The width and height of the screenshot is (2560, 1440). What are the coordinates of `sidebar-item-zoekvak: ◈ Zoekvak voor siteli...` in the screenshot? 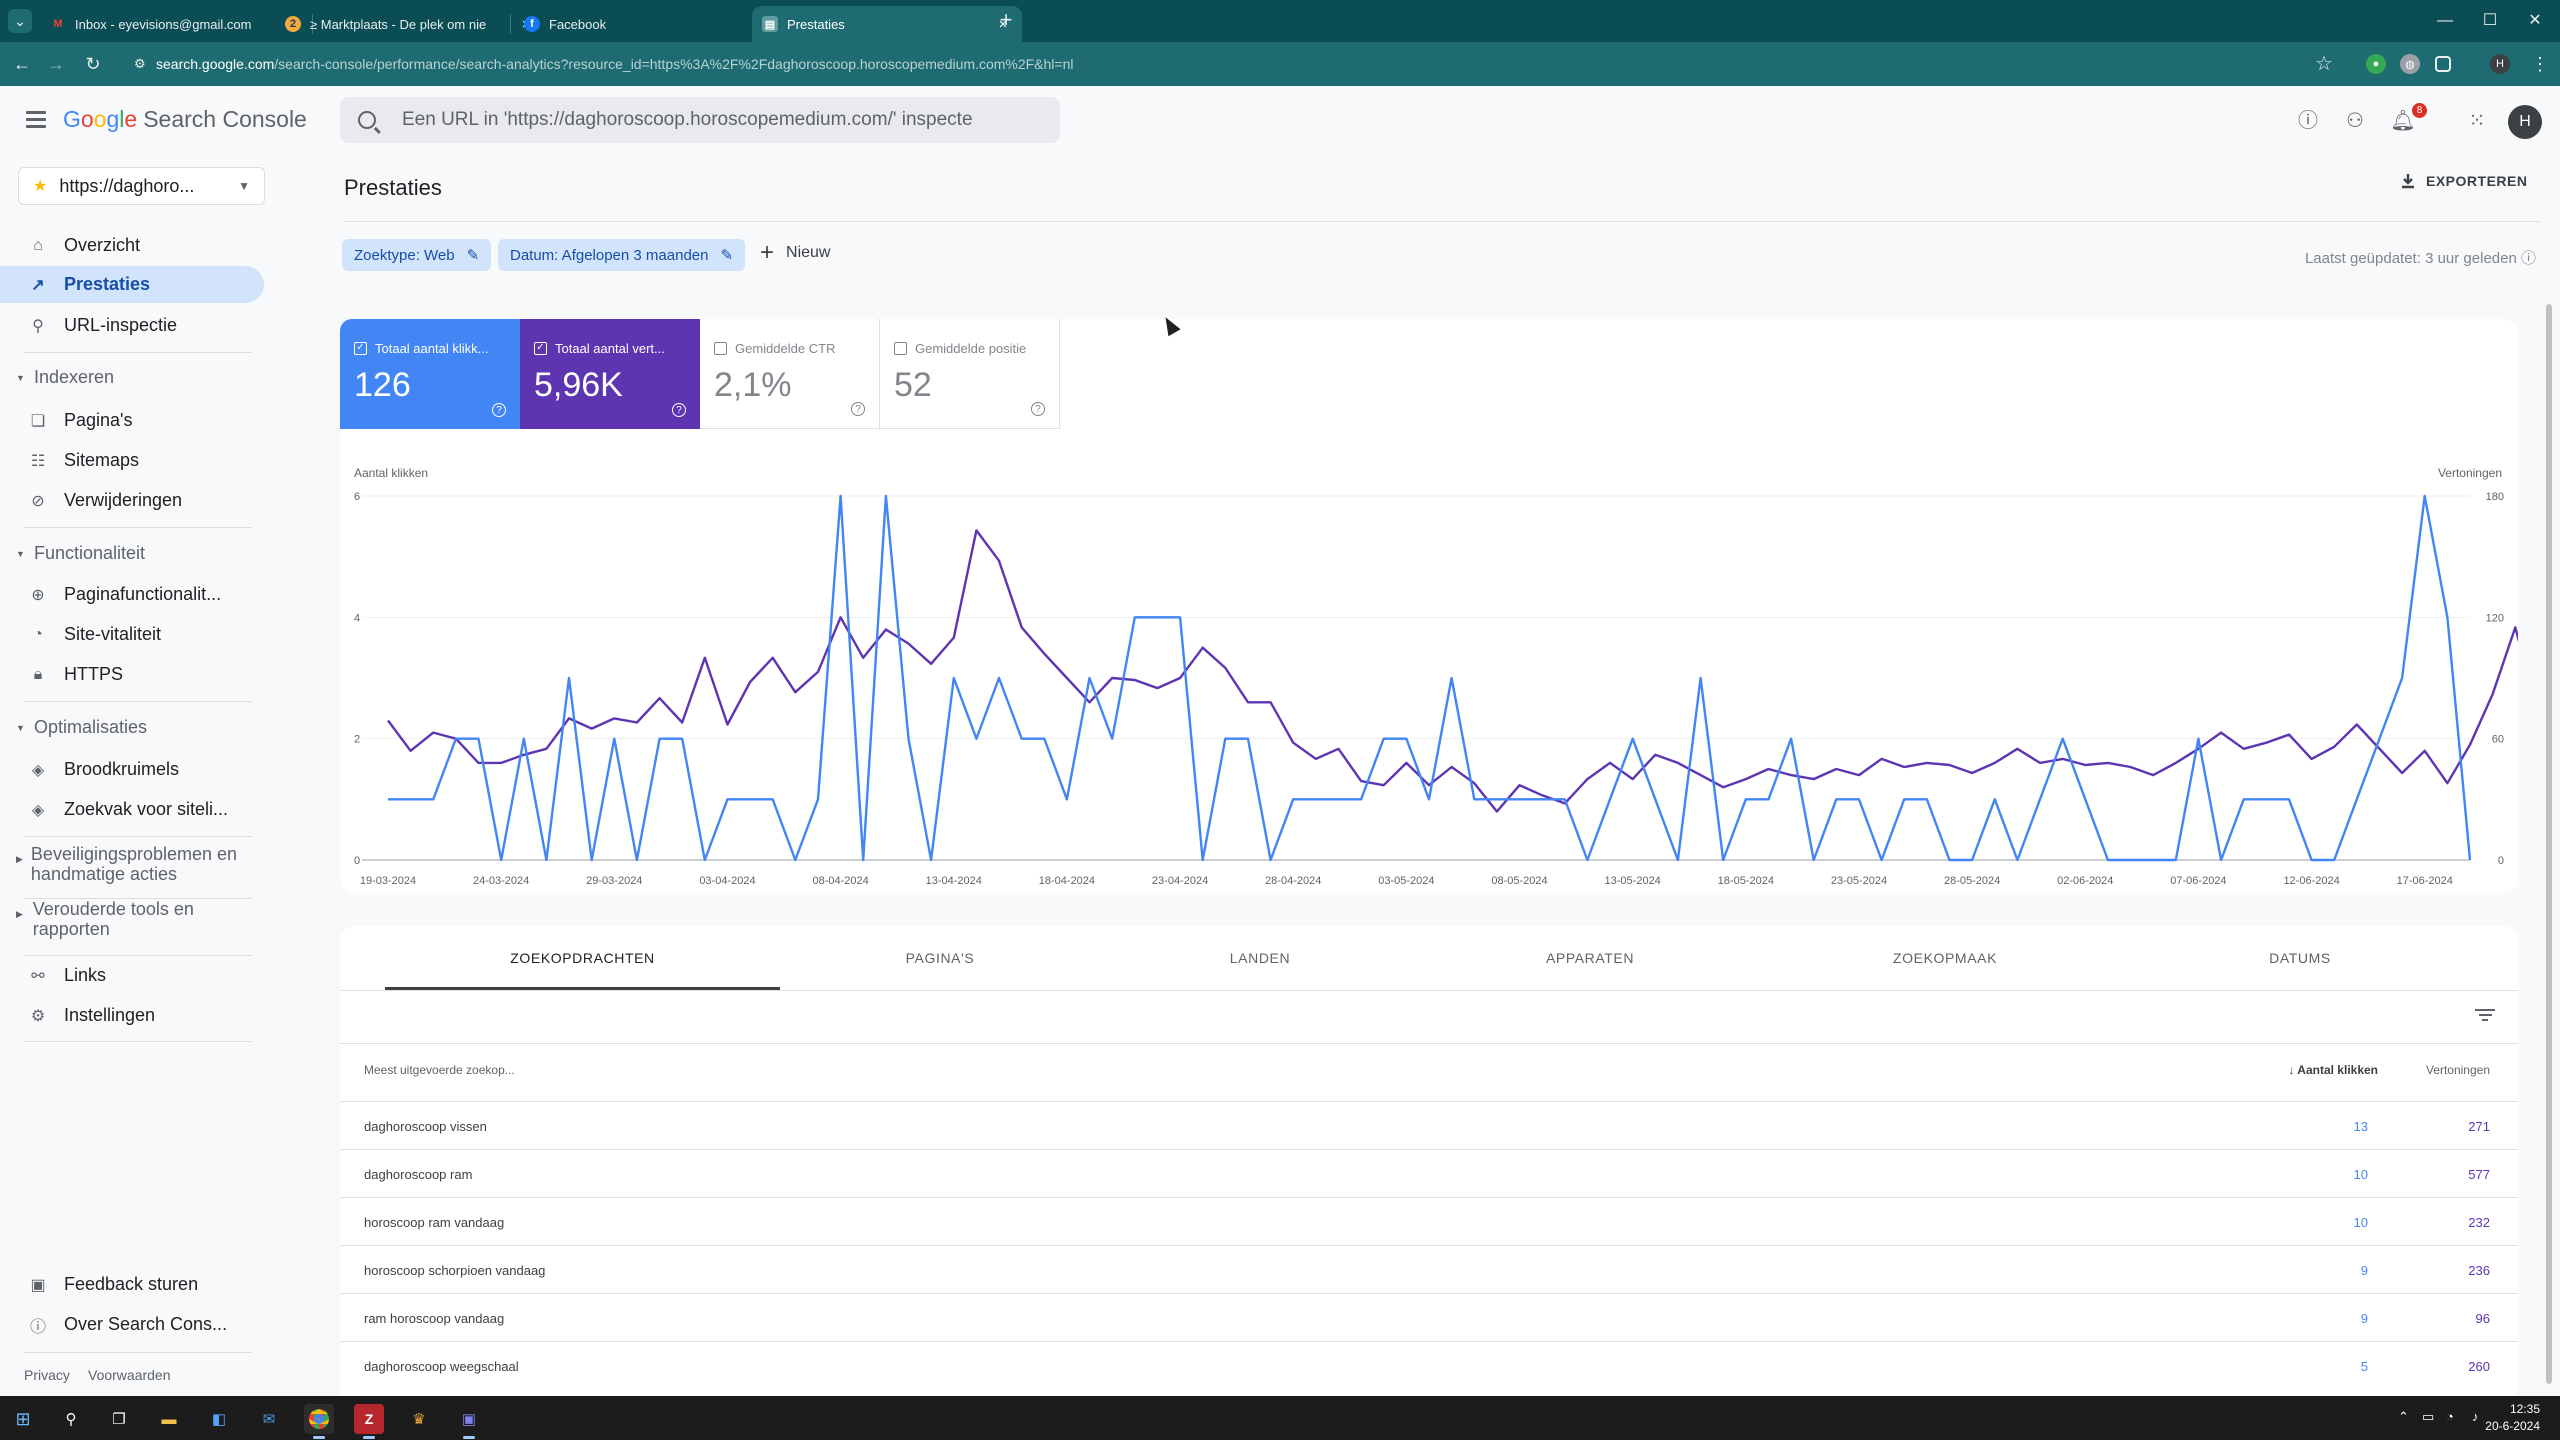 It's located at (132, 809).